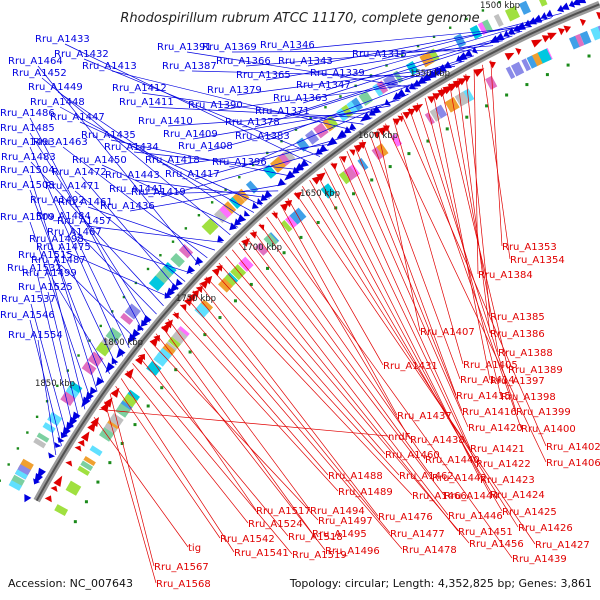 The image size is (600, 600). I want to click on forward-gene-label: Rru_A1443, so click(132, 175).